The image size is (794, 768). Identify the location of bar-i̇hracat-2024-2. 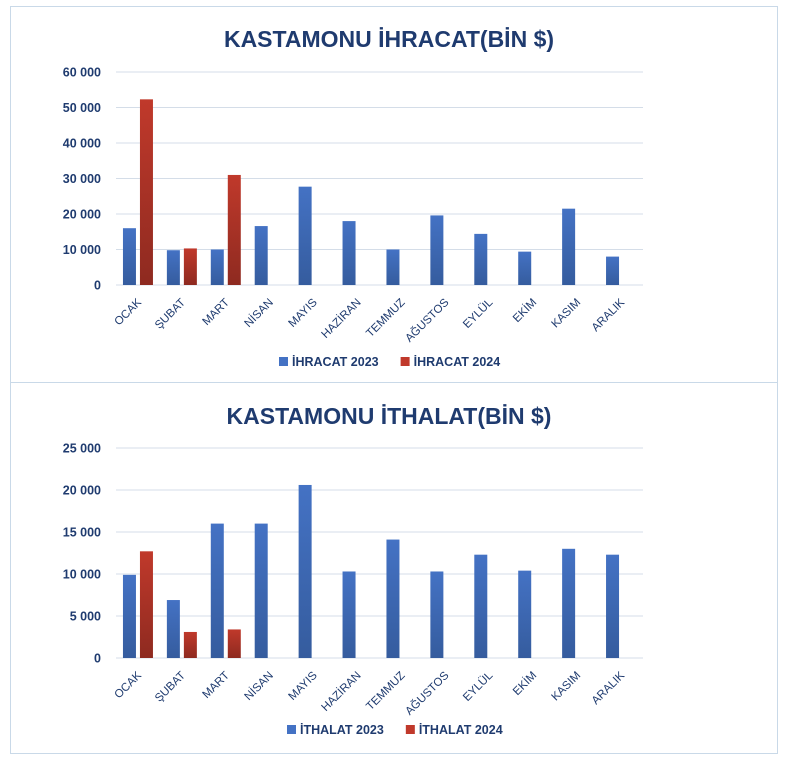
(234, 229).